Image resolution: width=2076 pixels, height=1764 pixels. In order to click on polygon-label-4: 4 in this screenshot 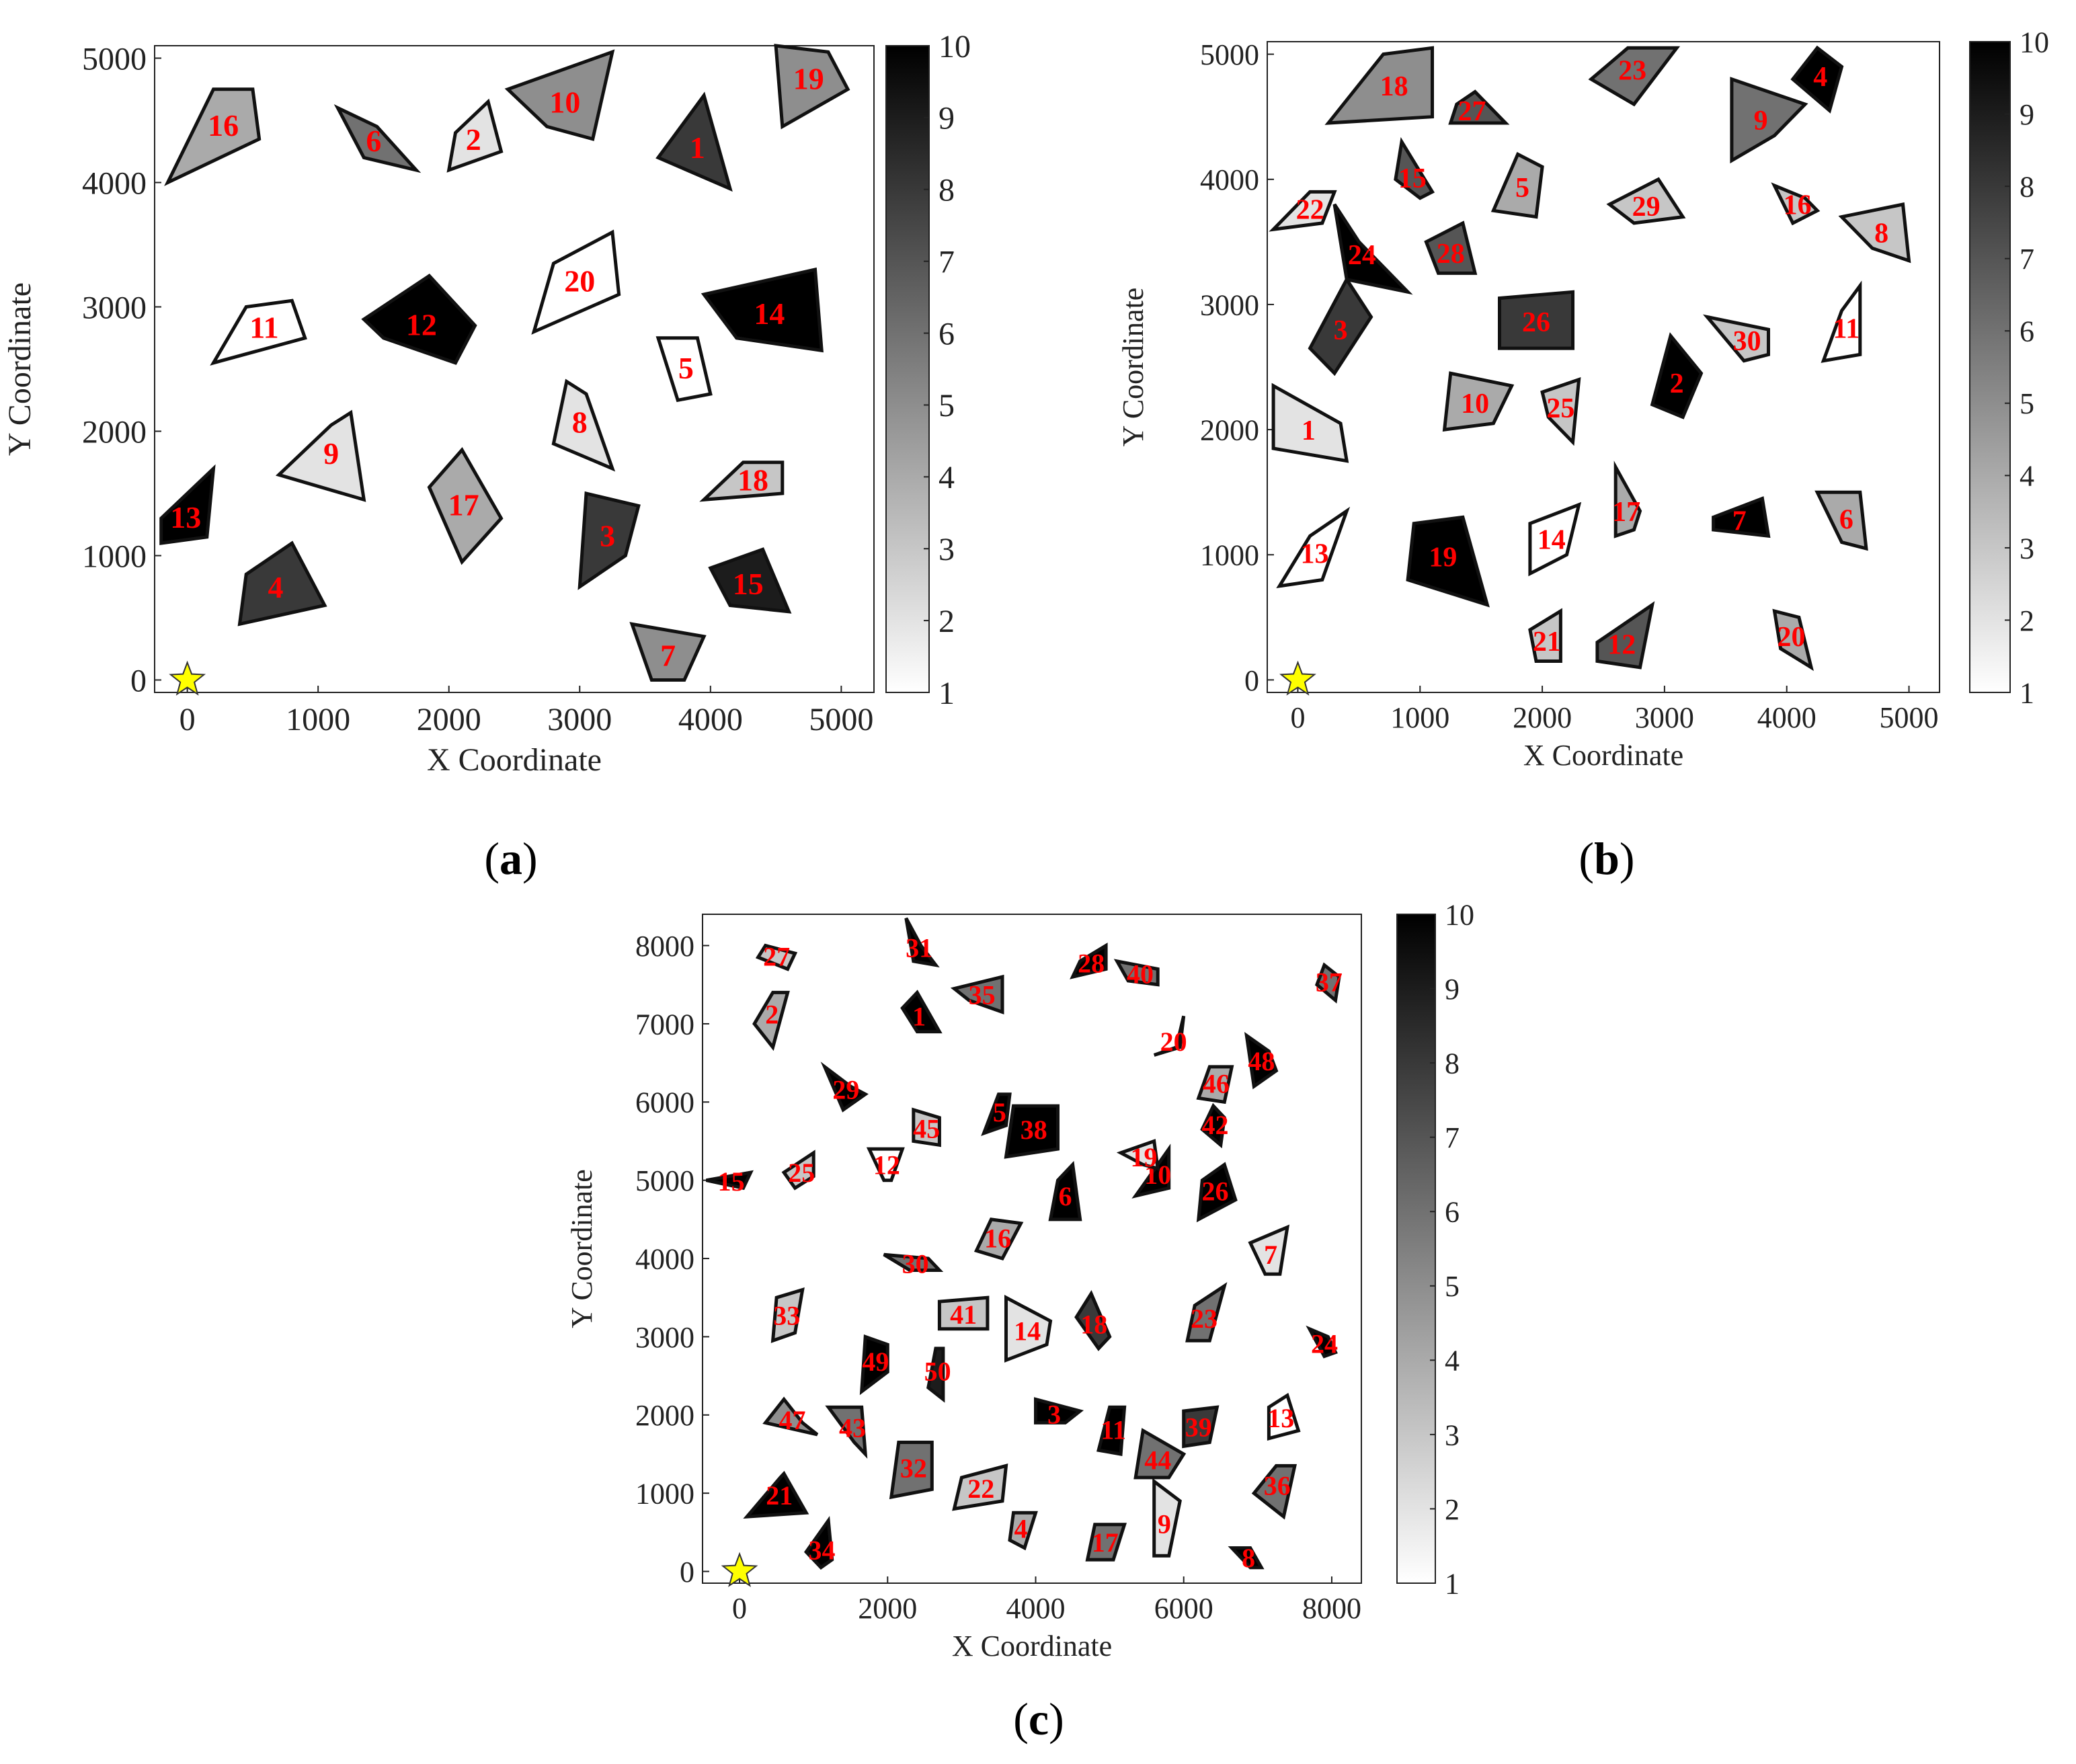, I will do `click(1820, 77)`.